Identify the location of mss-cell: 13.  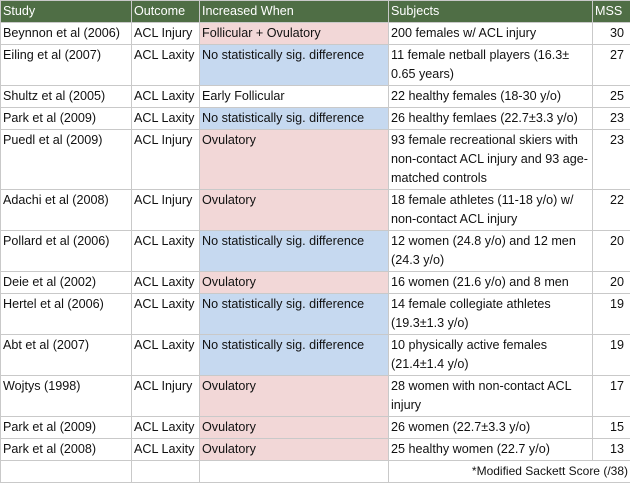
(611, 450).